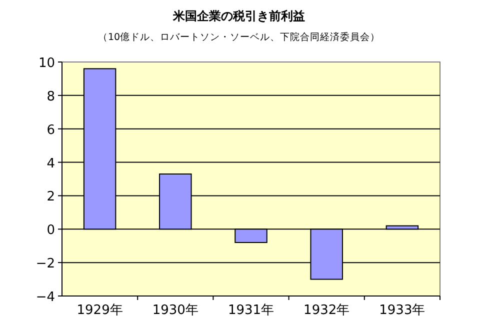  What do you see at coordinates (251, 310) in the screenshot?
I see `x-tick-label: 1931年` at bounding box center [251, 310].